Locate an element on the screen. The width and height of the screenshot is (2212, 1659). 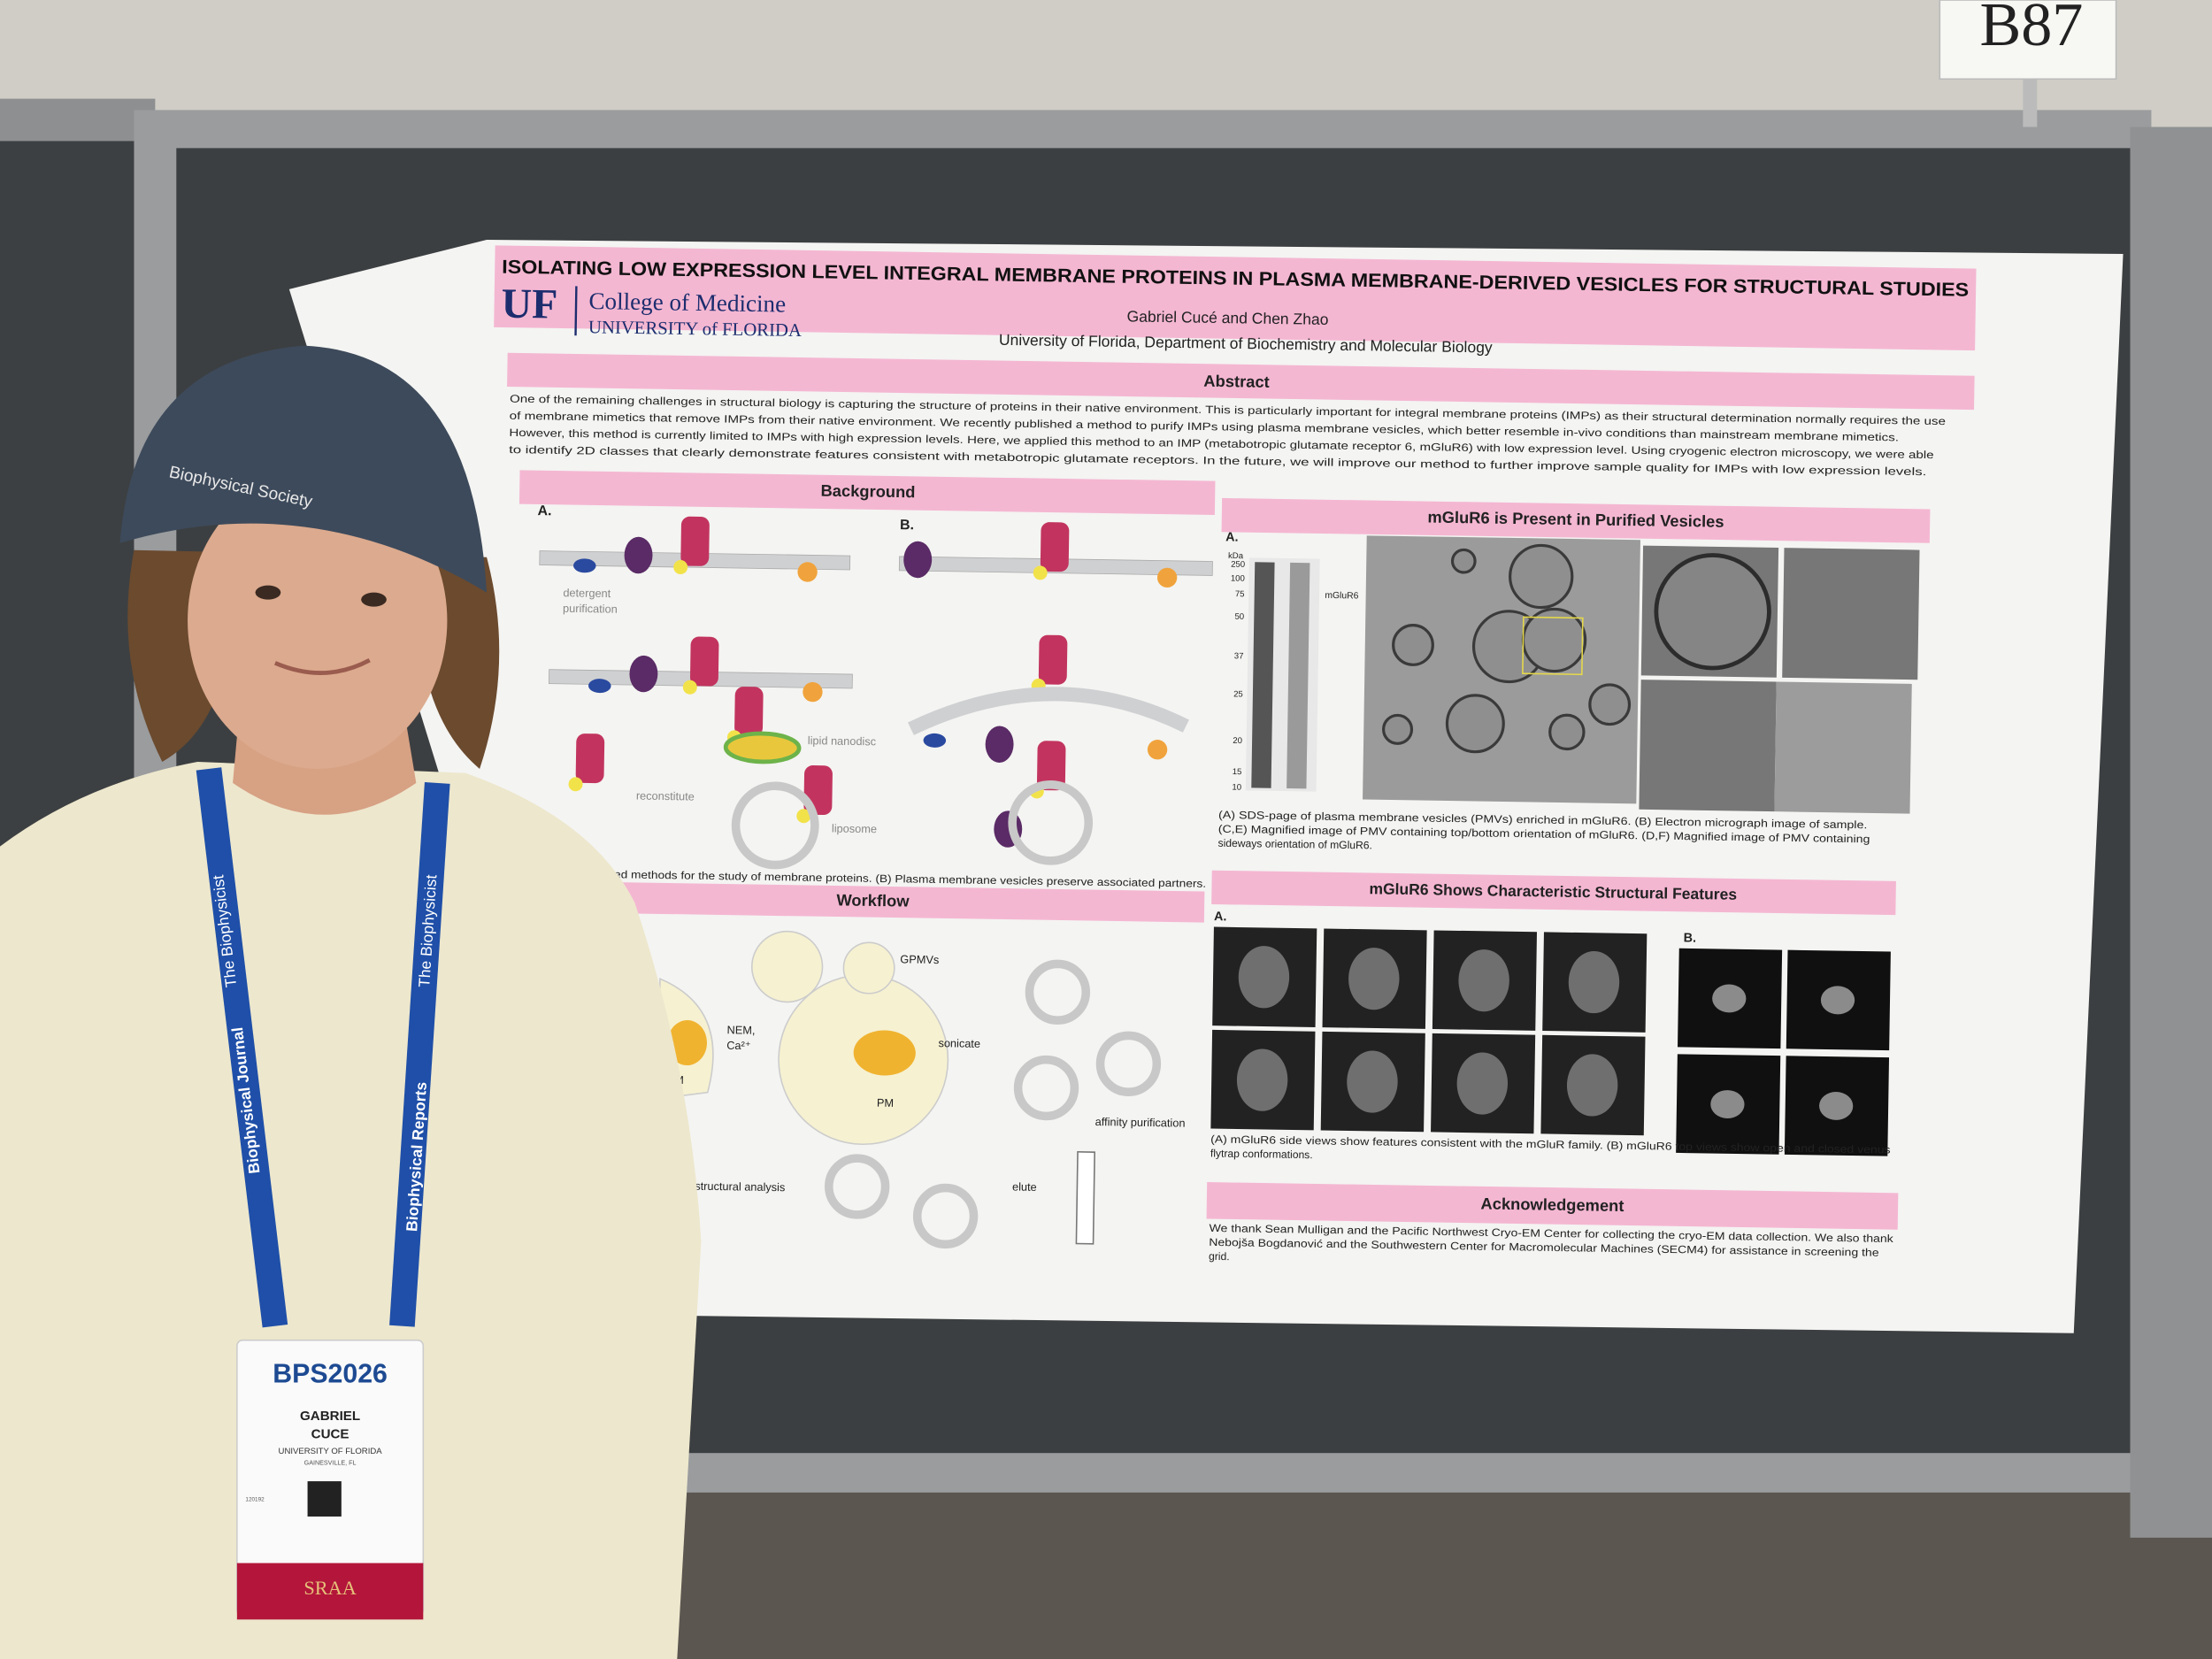
gel-ladder: 250 100 75 50 37 25 20 15 10 is located at coordinates (1238, 677).